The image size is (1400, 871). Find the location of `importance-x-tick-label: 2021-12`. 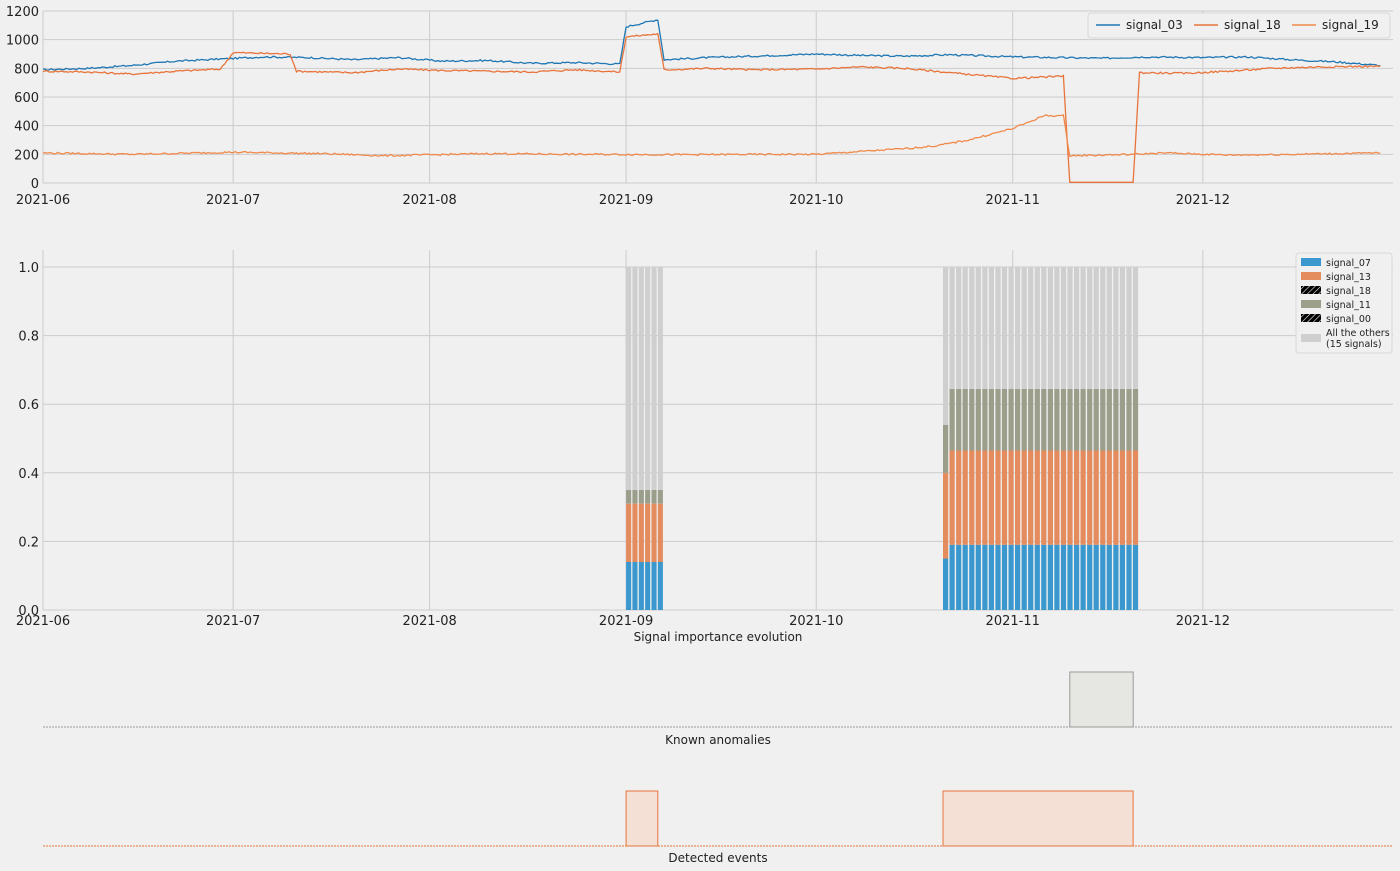

importance-x-tick-label: 2021-12 is located at coordinates (1203, 621).